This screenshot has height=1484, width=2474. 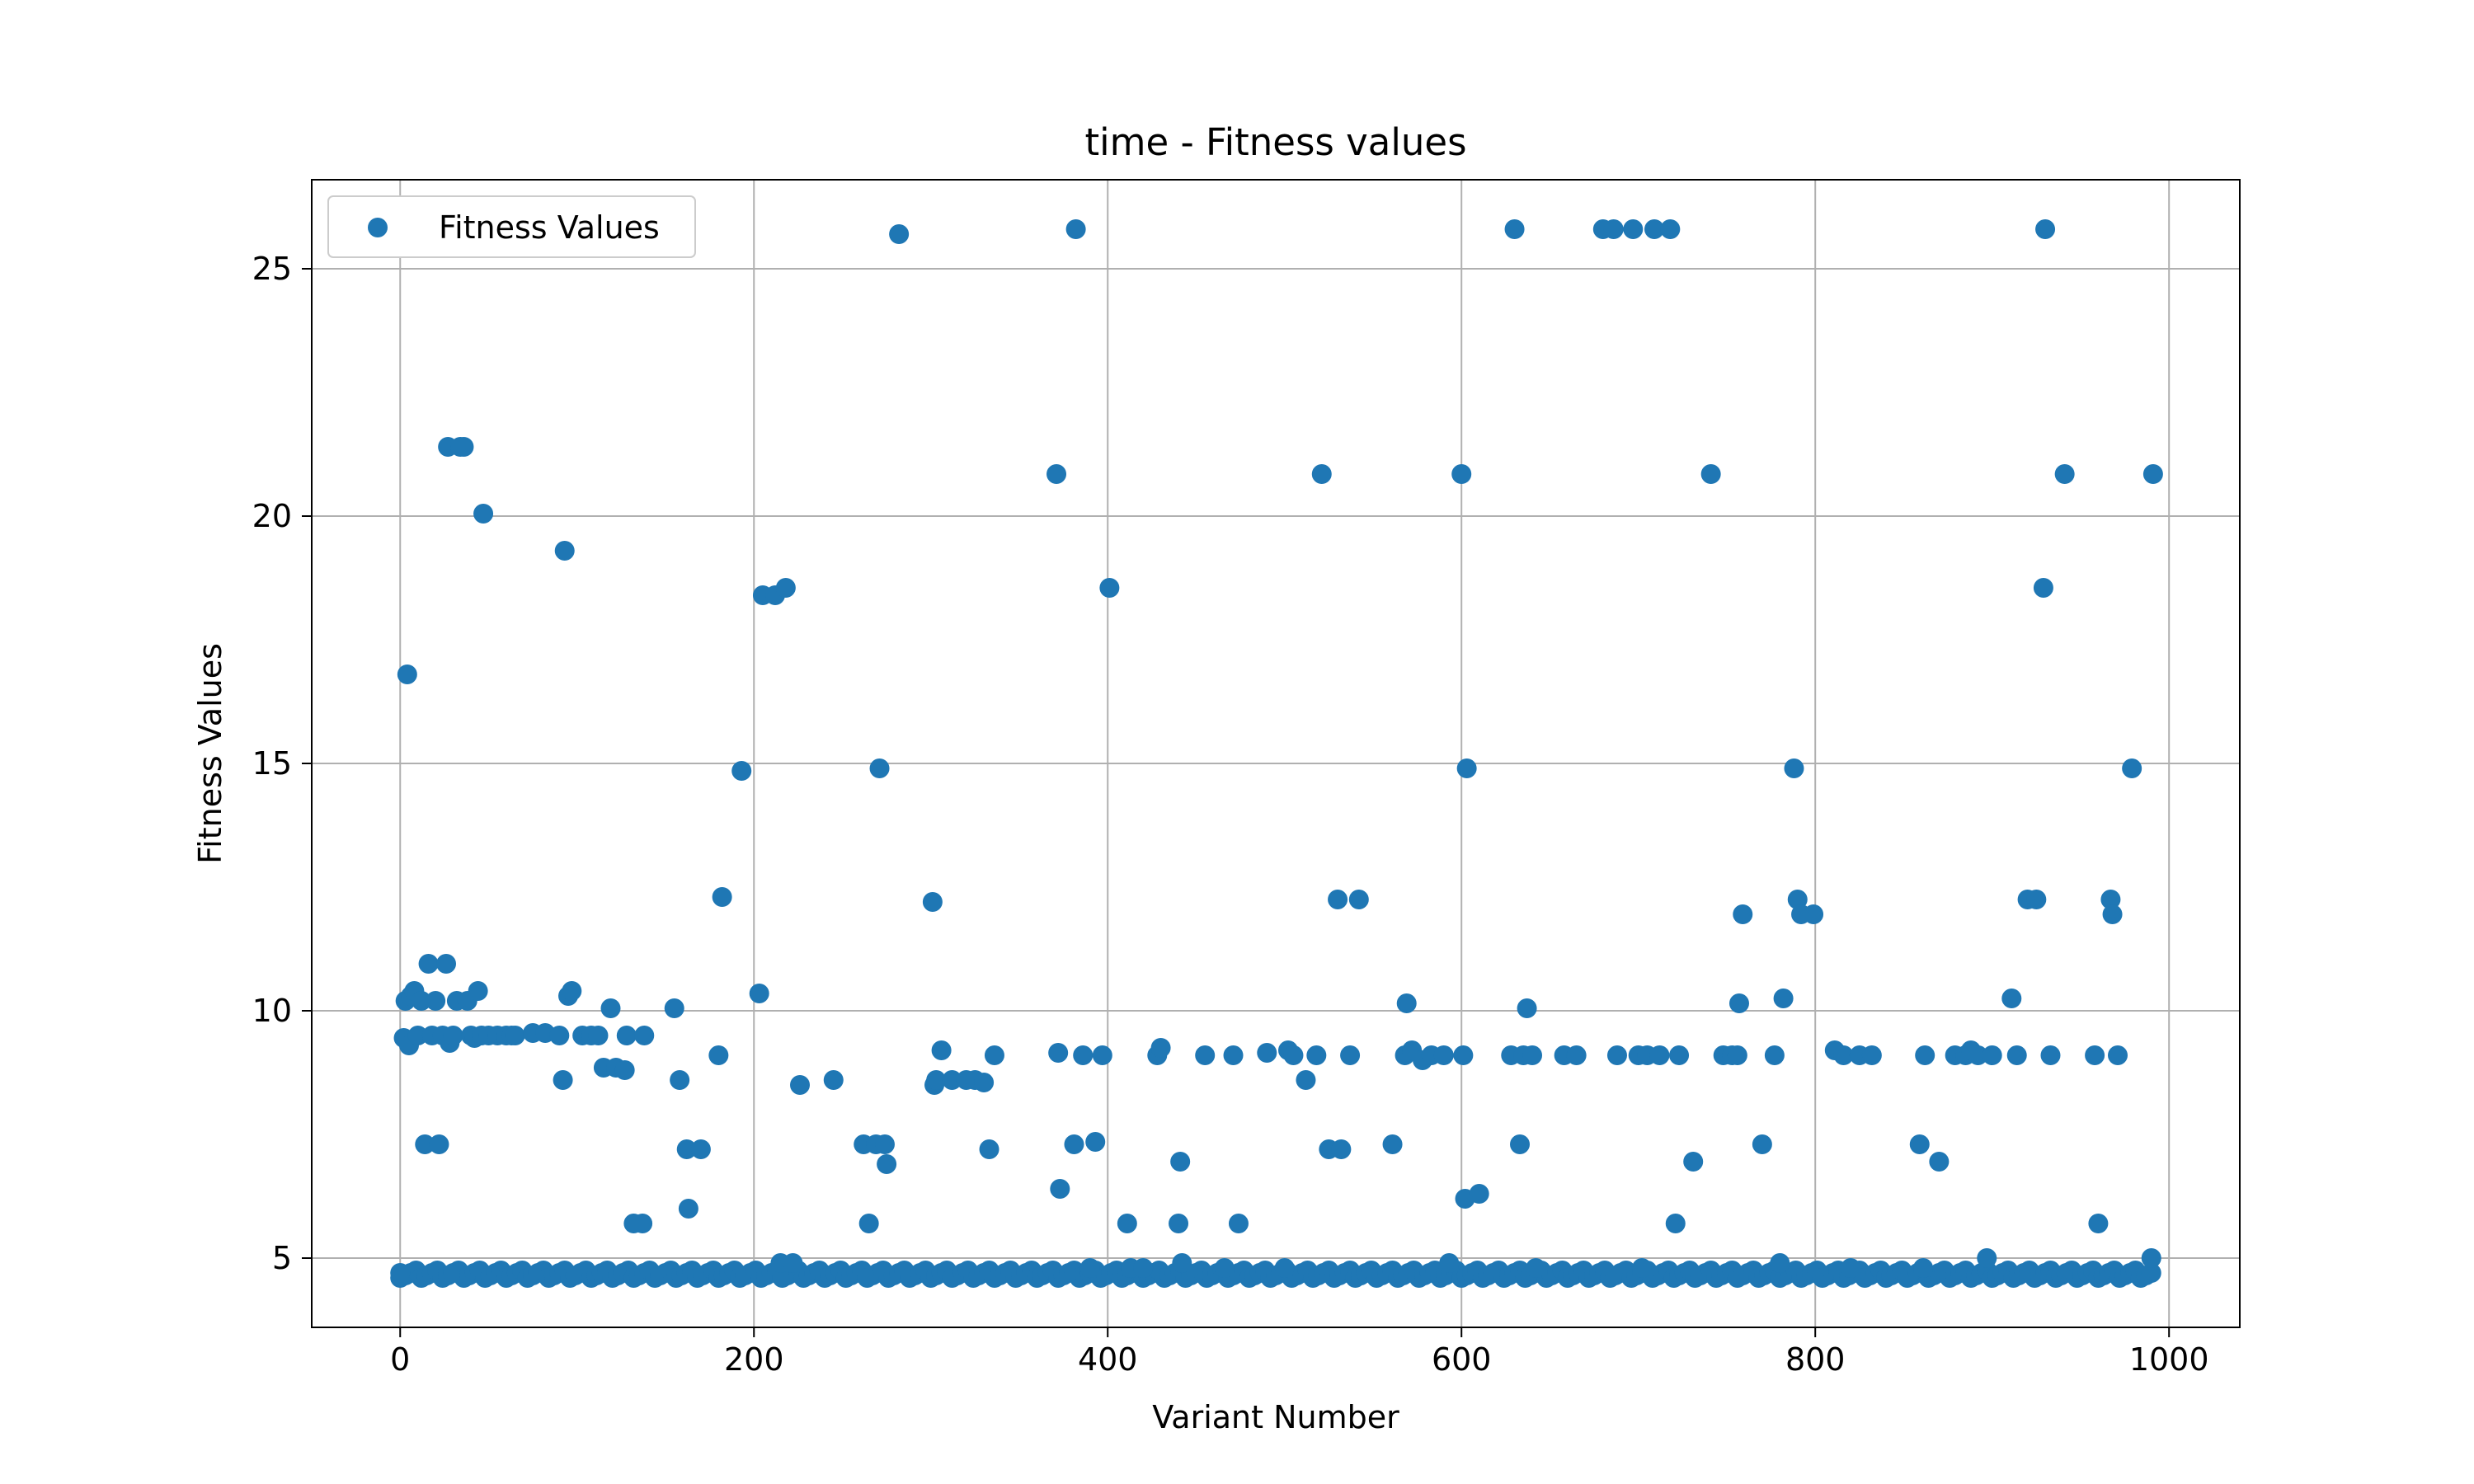 I want to click on baseline-points, so click(x=1275, y=1274).